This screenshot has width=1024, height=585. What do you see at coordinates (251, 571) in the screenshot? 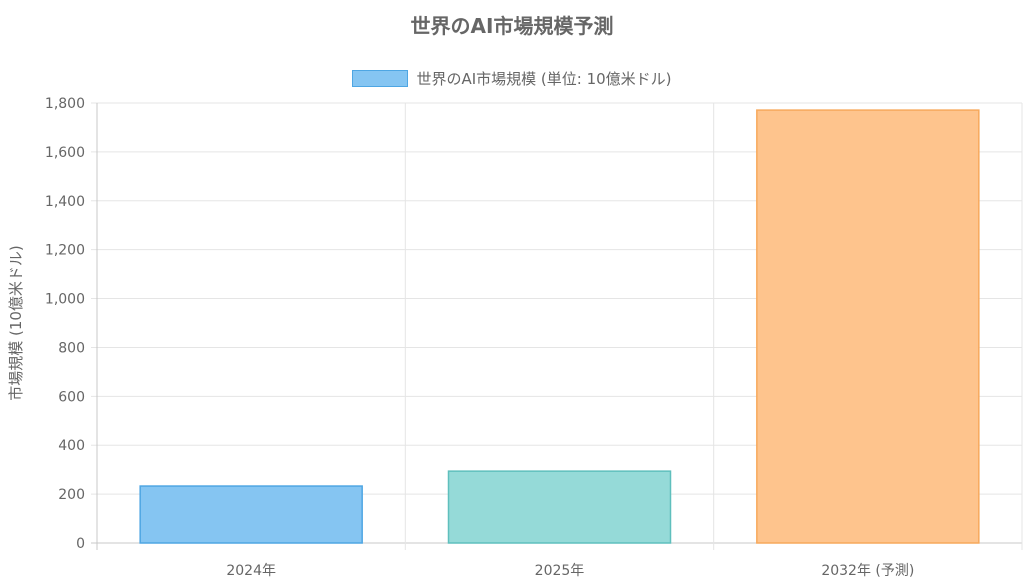
I see `x-tick-label: 2024年` at bounding box center [251, 571].